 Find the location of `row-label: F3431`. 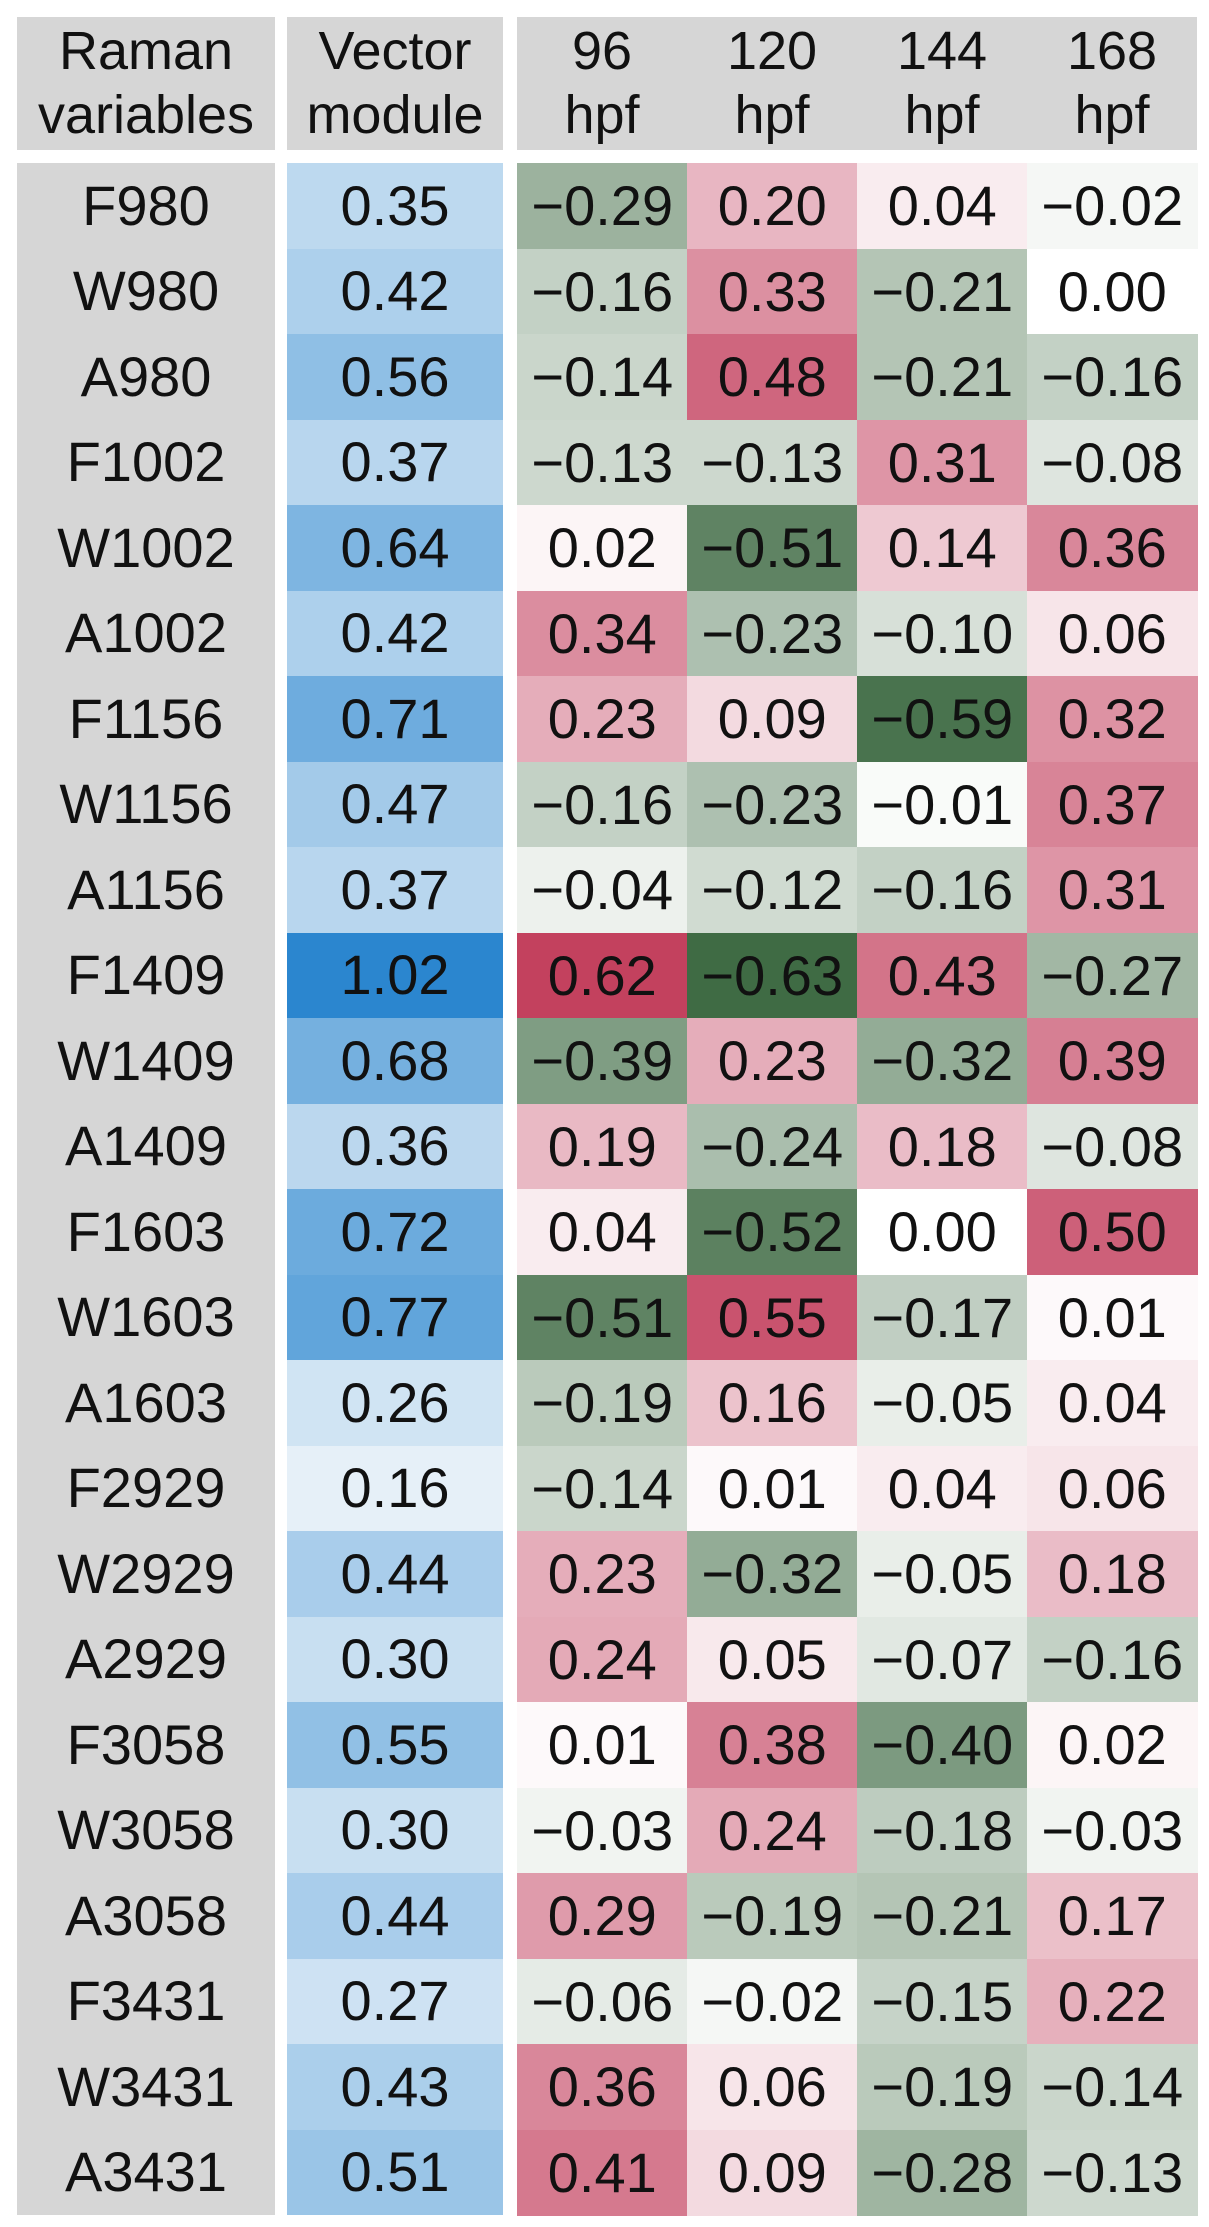

row-label: F3431 is located at coordinates (146, 2001).